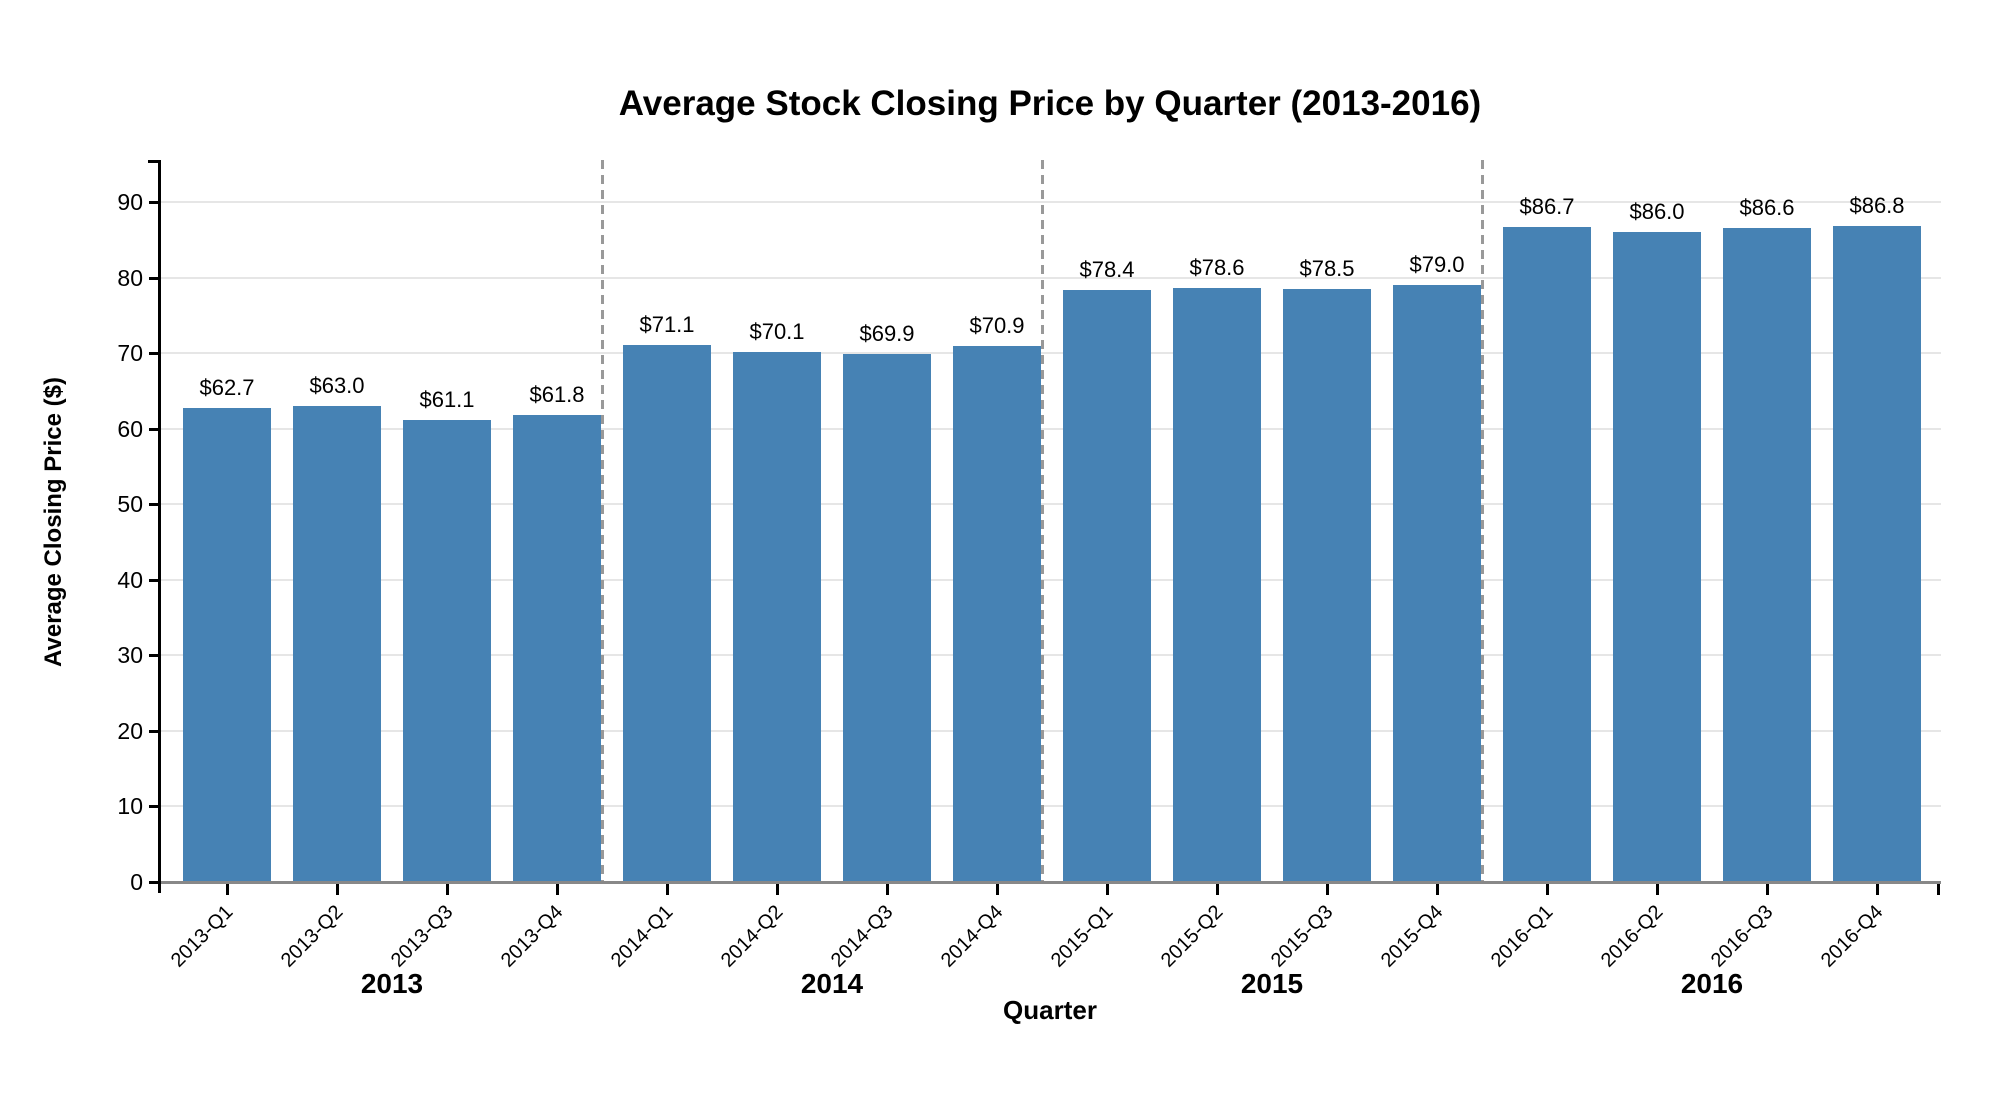 The height and width of the screenshot is (1100, 2000). I want to click on bar-value-label: $70.1, so click(777, 332).